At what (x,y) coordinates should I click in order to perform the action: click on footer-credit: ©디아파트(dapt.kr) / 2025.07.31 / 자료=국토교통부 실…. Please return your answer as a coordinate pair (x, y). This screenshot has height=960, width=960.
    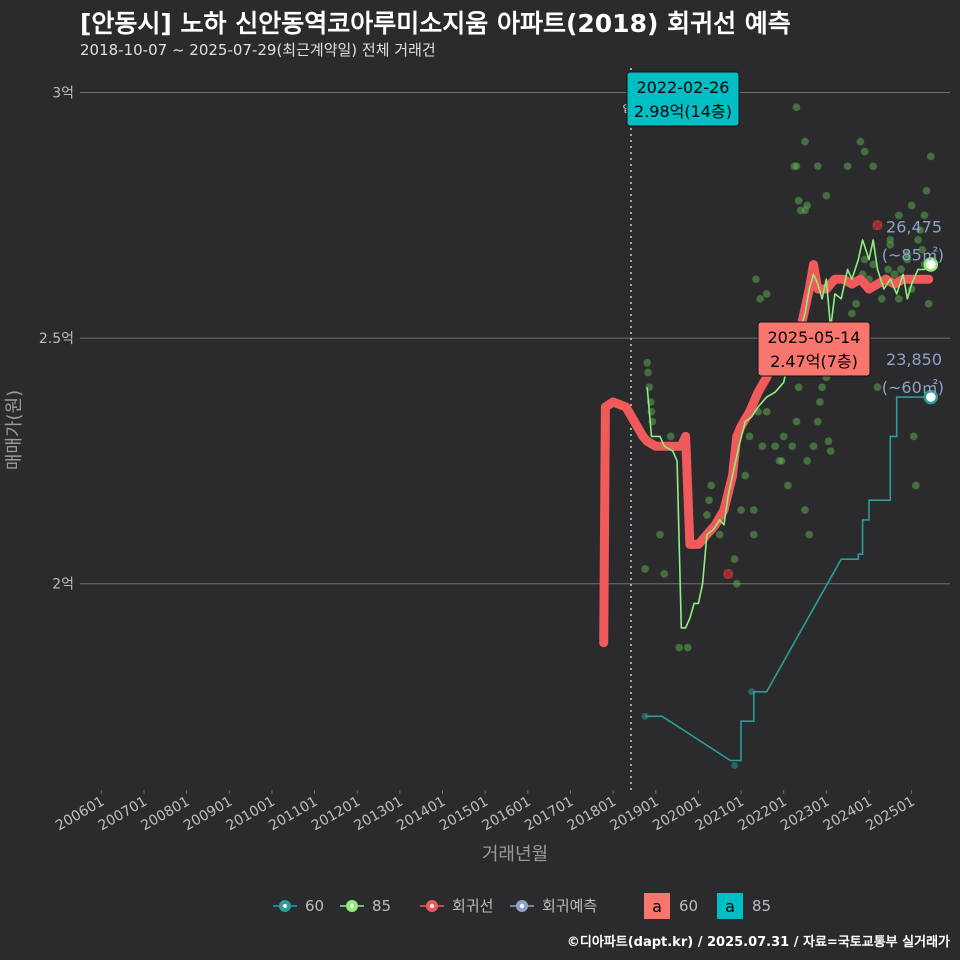
    Looking at the image, I should click on (758, 942).